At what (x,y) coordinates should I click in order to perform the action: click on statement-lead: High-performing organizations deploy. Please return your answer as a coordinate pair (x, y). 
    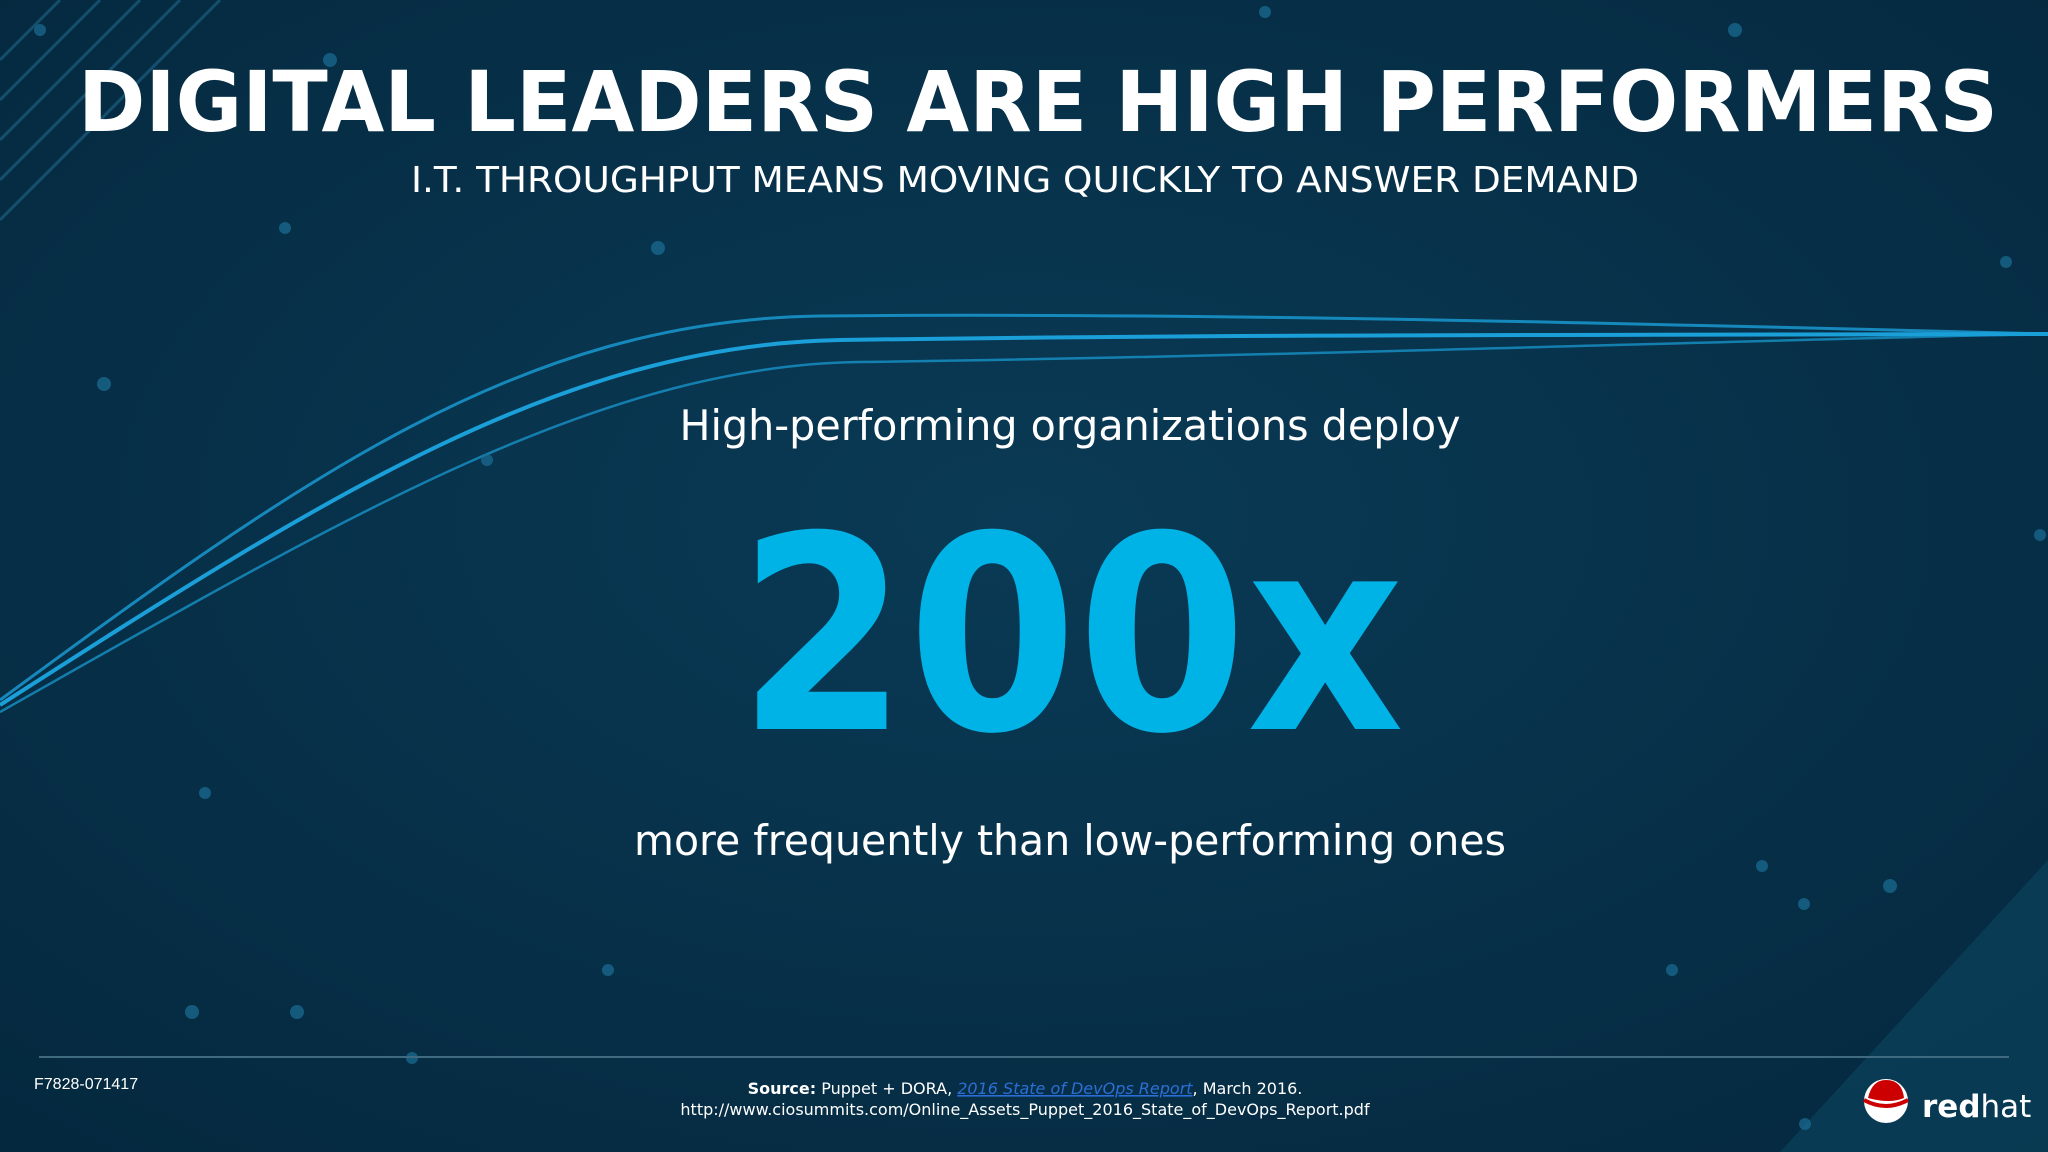
    Looking at the image, I should click on (1070, 425).